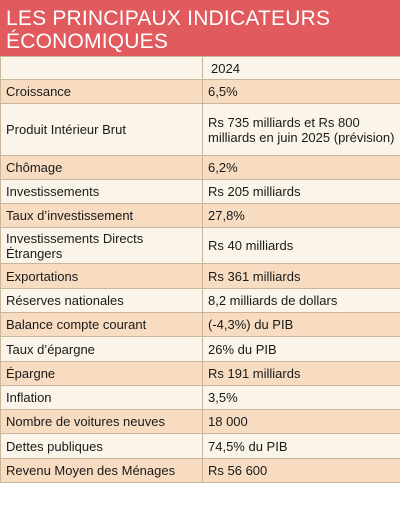 The height and width of the screenshot is (508, 400). What do you see at coordinates (301, 446) in the screenshot?
I see `indicator-value: 74,5% du PIB` at bounding box center [301, 446].